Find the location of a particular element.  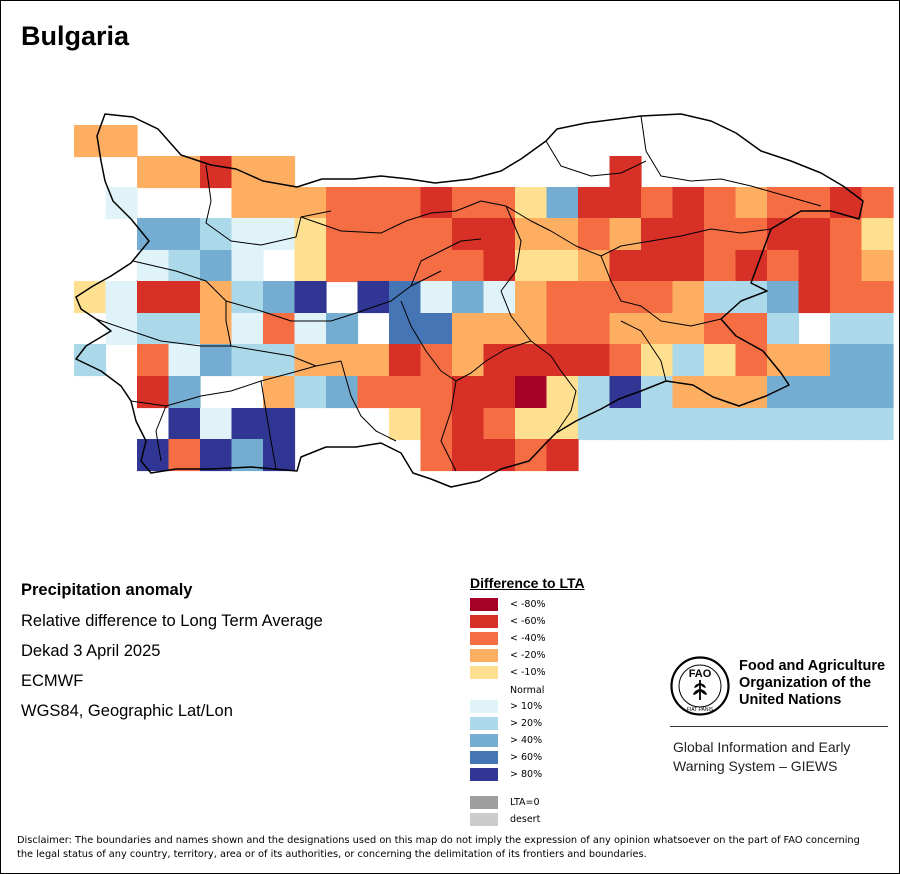

legend-item: > 40% is located at coordinates (506, 740).